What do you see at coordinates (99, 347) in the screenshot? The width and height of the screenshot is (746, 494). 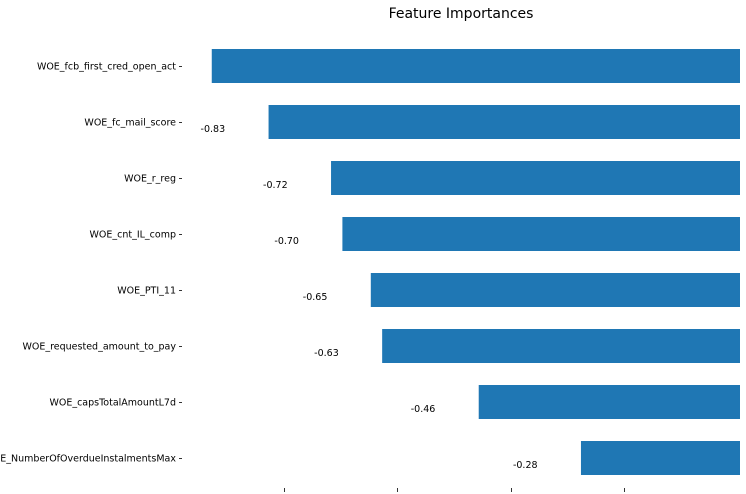 I see `y-tick-label: WOE_requested_amount_to_pay` at bounding box center [99, 347].